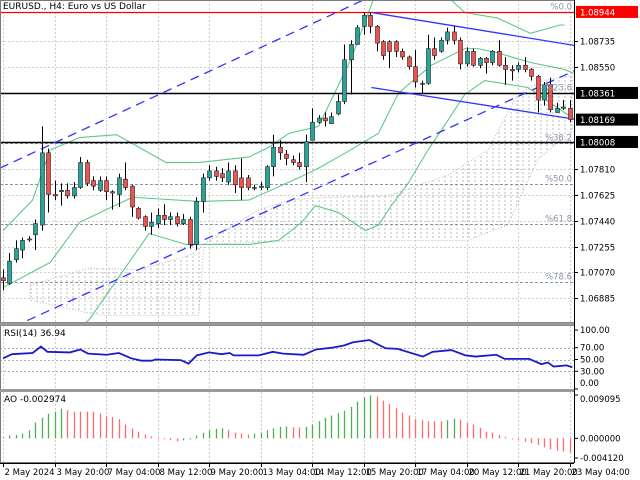  Describe the element at coordinates (602, 459) in the screenshot. I see `ao-tick-label: -0.004120` at that location.